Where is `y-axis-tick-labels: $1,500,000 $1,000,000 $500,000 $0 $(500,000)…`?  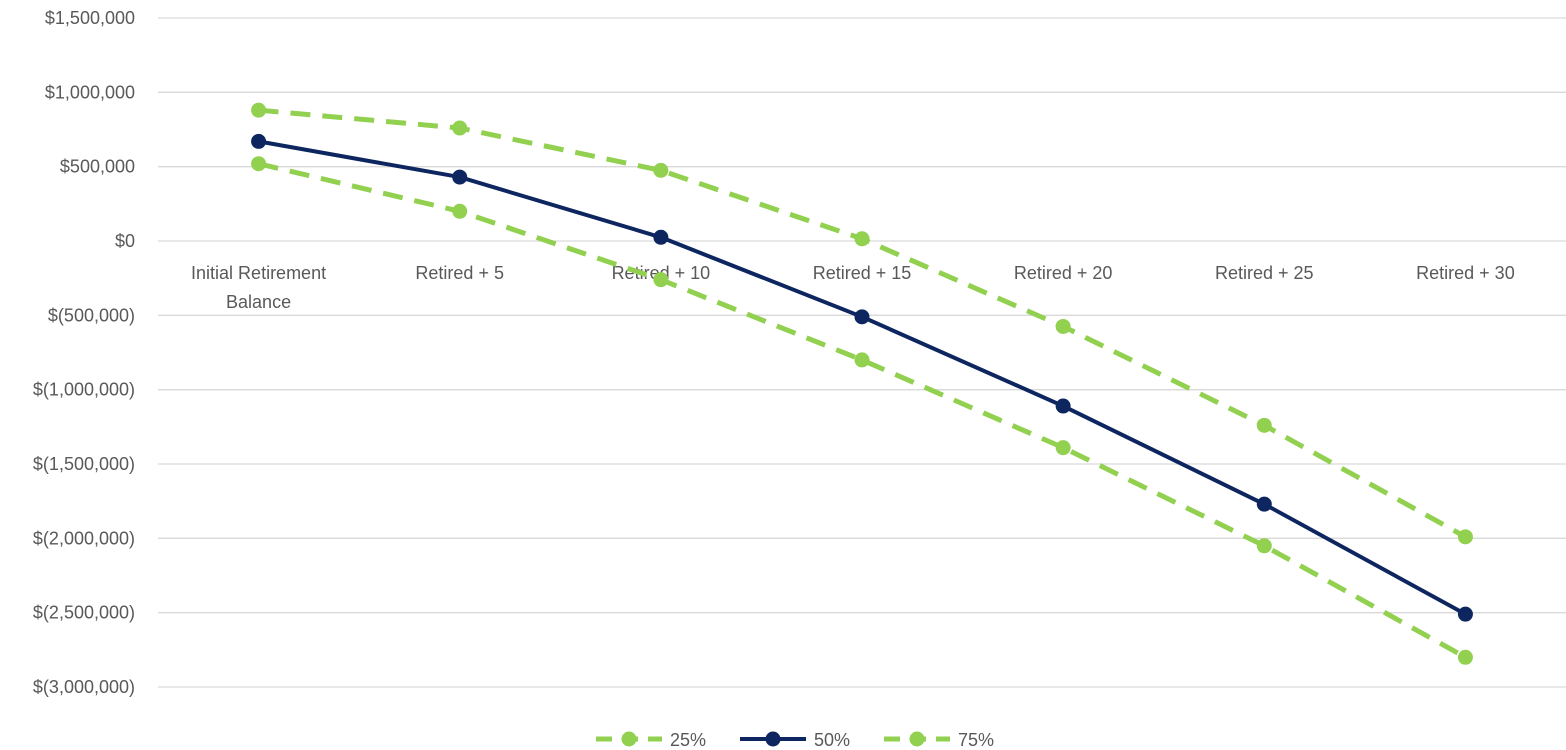 y-axis-tick-labels: $1,500,000 $1,000,000 $500,000 $0 $(500,000)… is located at coordinates (84, 352).